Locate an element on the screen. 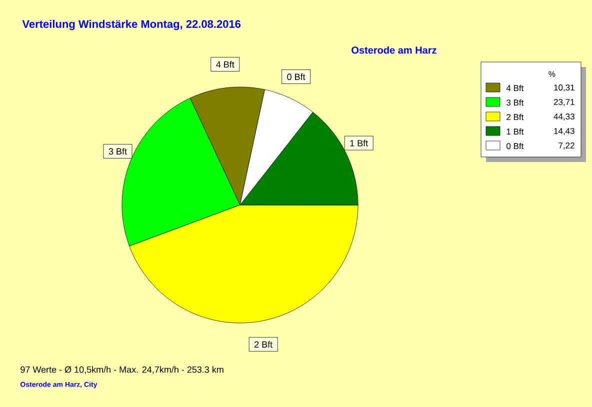 This screenshot has width=592, height=407. slice-label: 3 Bft is located at coordinates (117, 151).